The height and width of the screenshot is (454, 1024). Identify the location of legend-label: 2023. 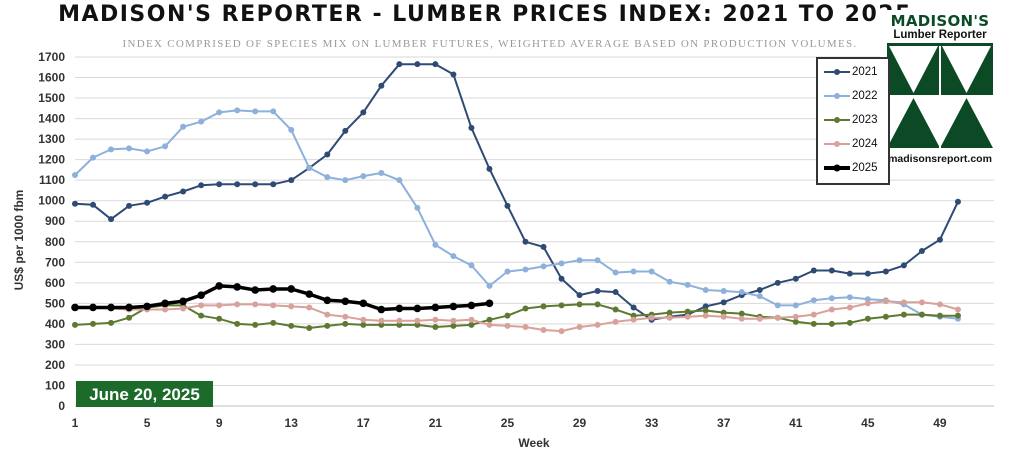
(865, 120).